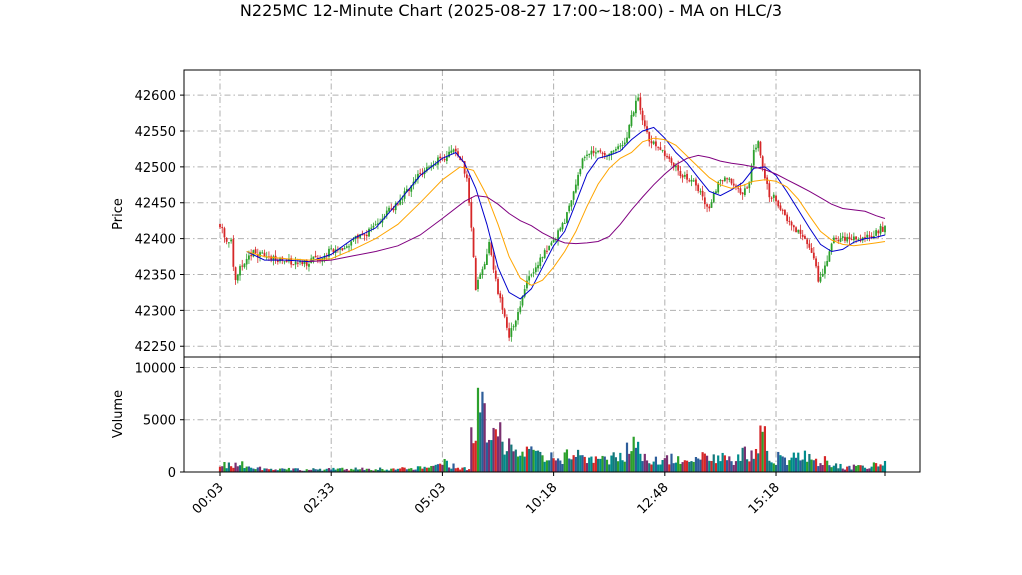 The image size is (1022, 575). I want to click on x-axis: 00:03 02:33 05:03 10:18 12:48 15:18, so click(538, 494).